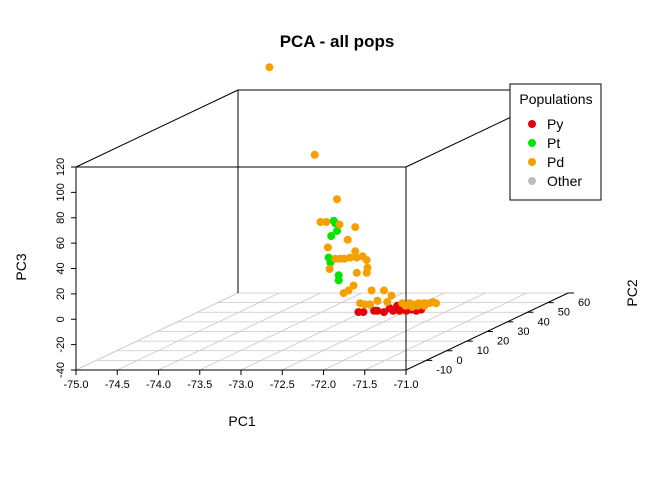 The width and height of the screenshot is (672, 485). Describe the element at coordinates (523, 332) in the screenshot. I see `y-tick-label: 30` at that location.